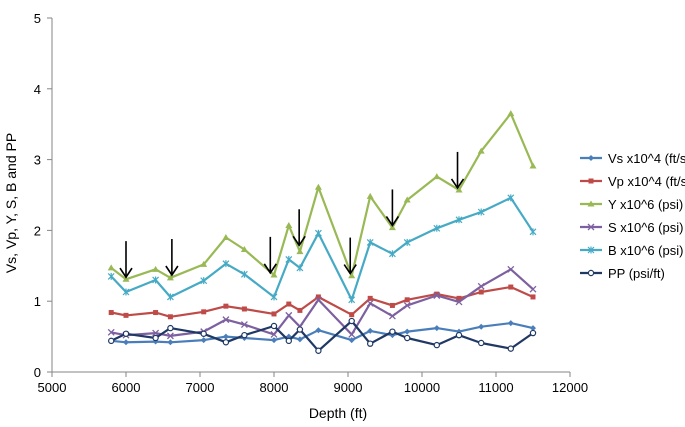  I want to click on legend-item: Vp x10^4 (ft/sec), so click(632, 181).